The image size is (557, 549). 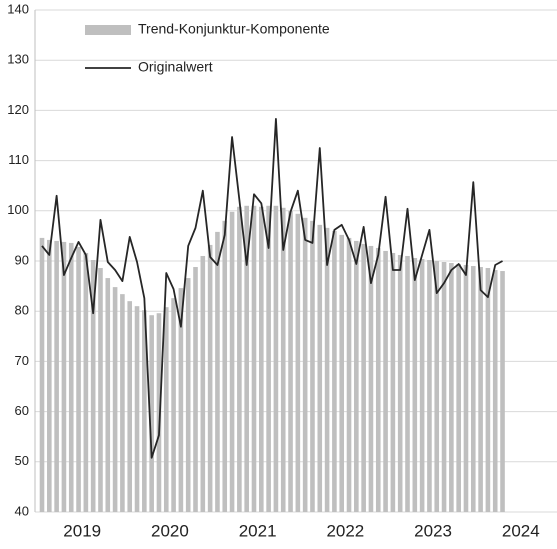 I want to click on y-tick-label: 110, so click(x=18, y=159).